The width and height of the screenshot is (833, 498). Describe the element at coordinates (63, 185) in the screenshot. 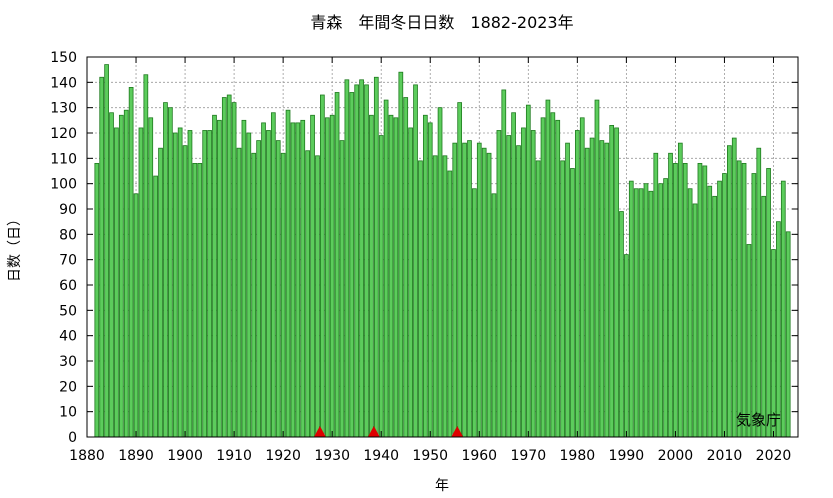

I see `y-tick-label: 100` at that location.